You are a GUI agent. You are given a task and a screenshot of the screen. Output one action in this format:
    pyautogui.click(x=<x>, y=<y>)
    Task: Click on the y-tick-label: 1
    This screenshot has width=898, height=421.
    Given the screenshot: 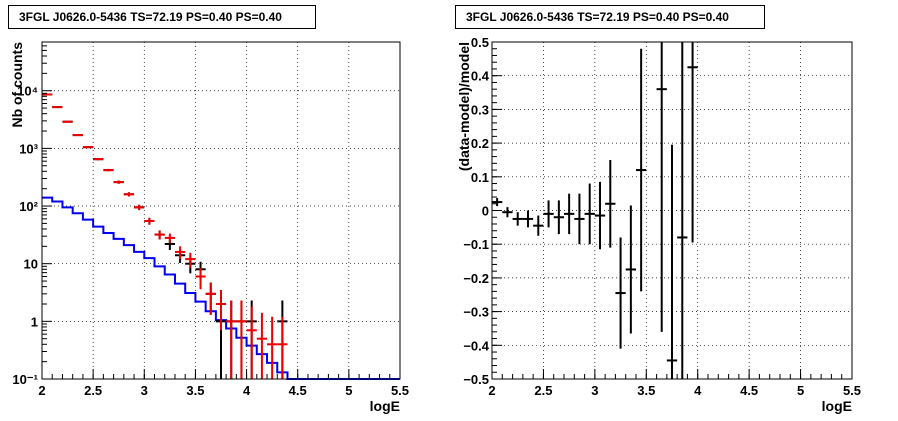 What is the action you would take?
    pyautogui.click(x=34, y=321)
    